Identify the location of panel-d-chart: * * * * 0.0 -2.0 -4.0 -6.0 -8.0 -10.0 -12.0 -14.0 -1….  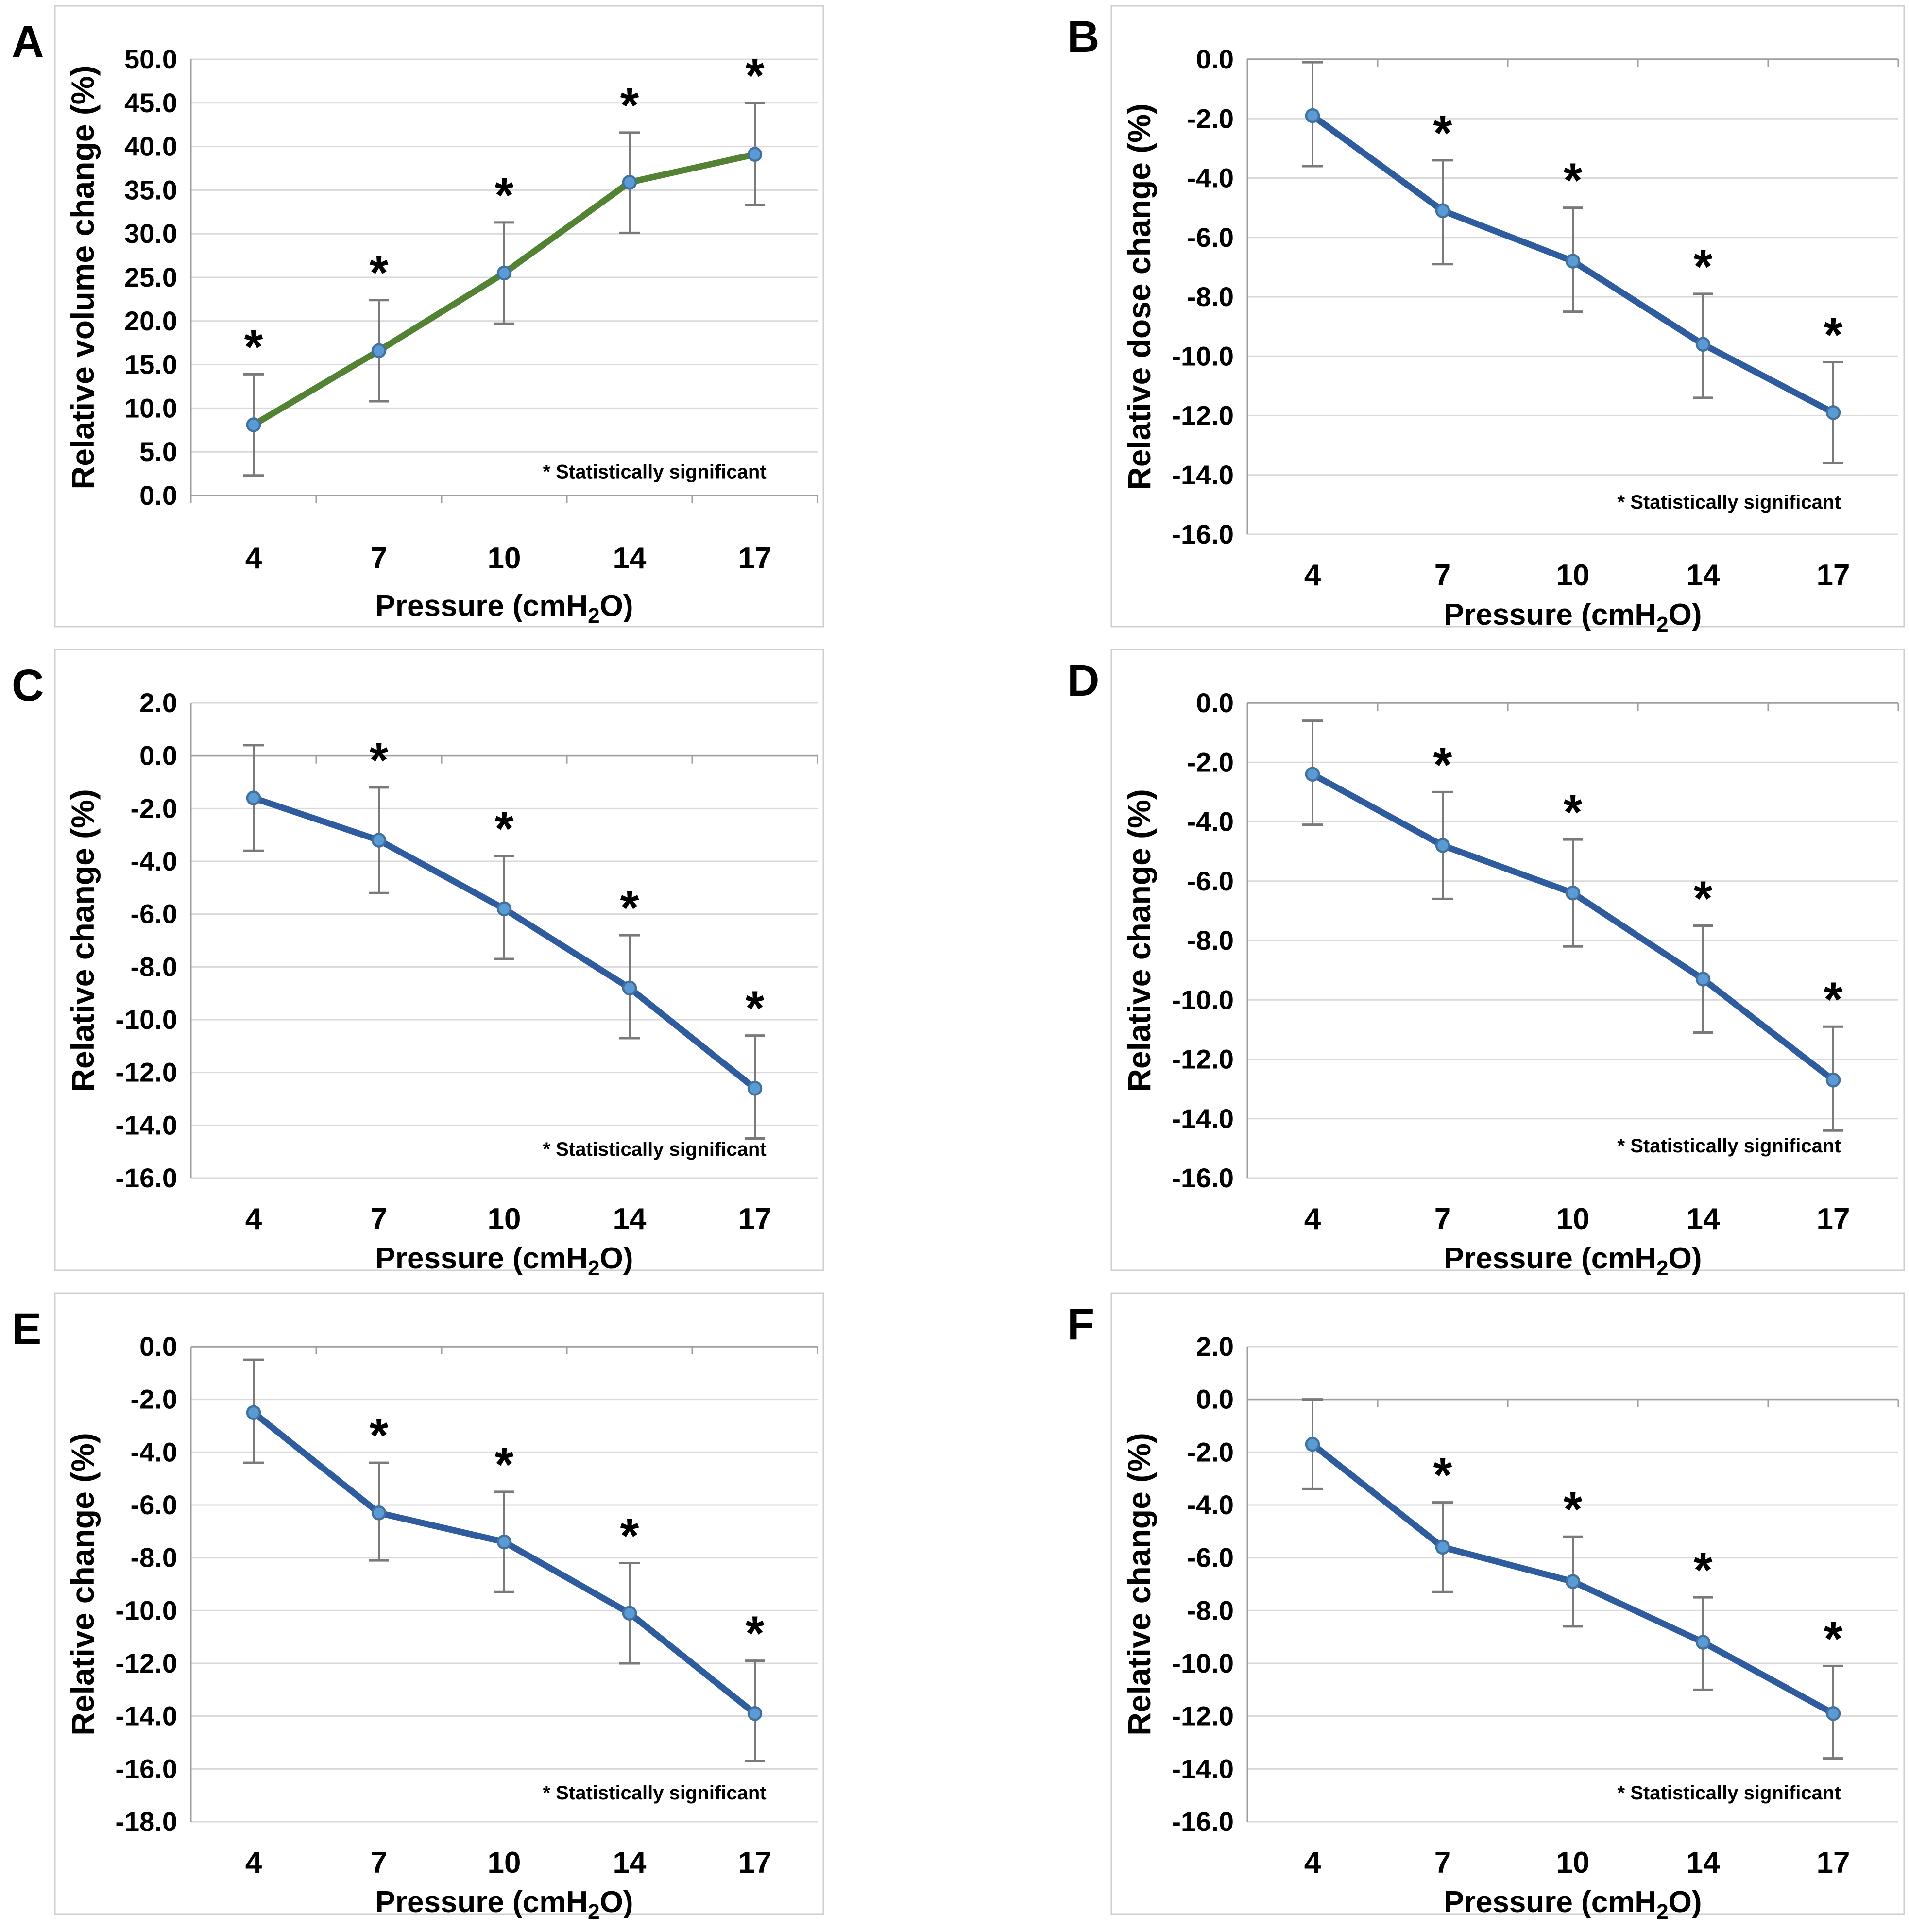
(1508, 965).